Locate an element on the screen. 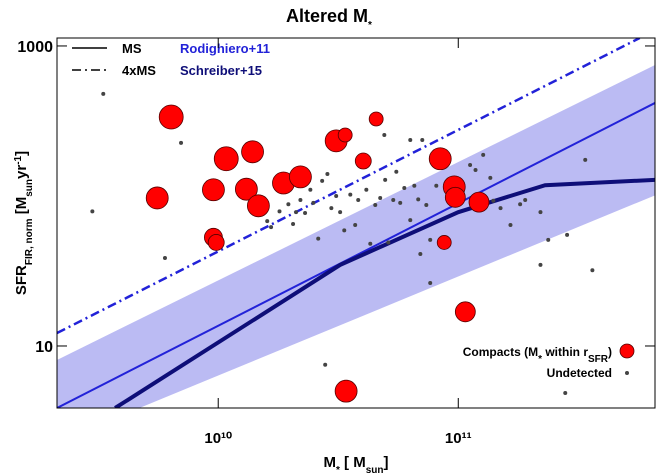 The width and height of the screenshot is (658, 474). chart-title: Altered M* is located at coordinates (329, 18).